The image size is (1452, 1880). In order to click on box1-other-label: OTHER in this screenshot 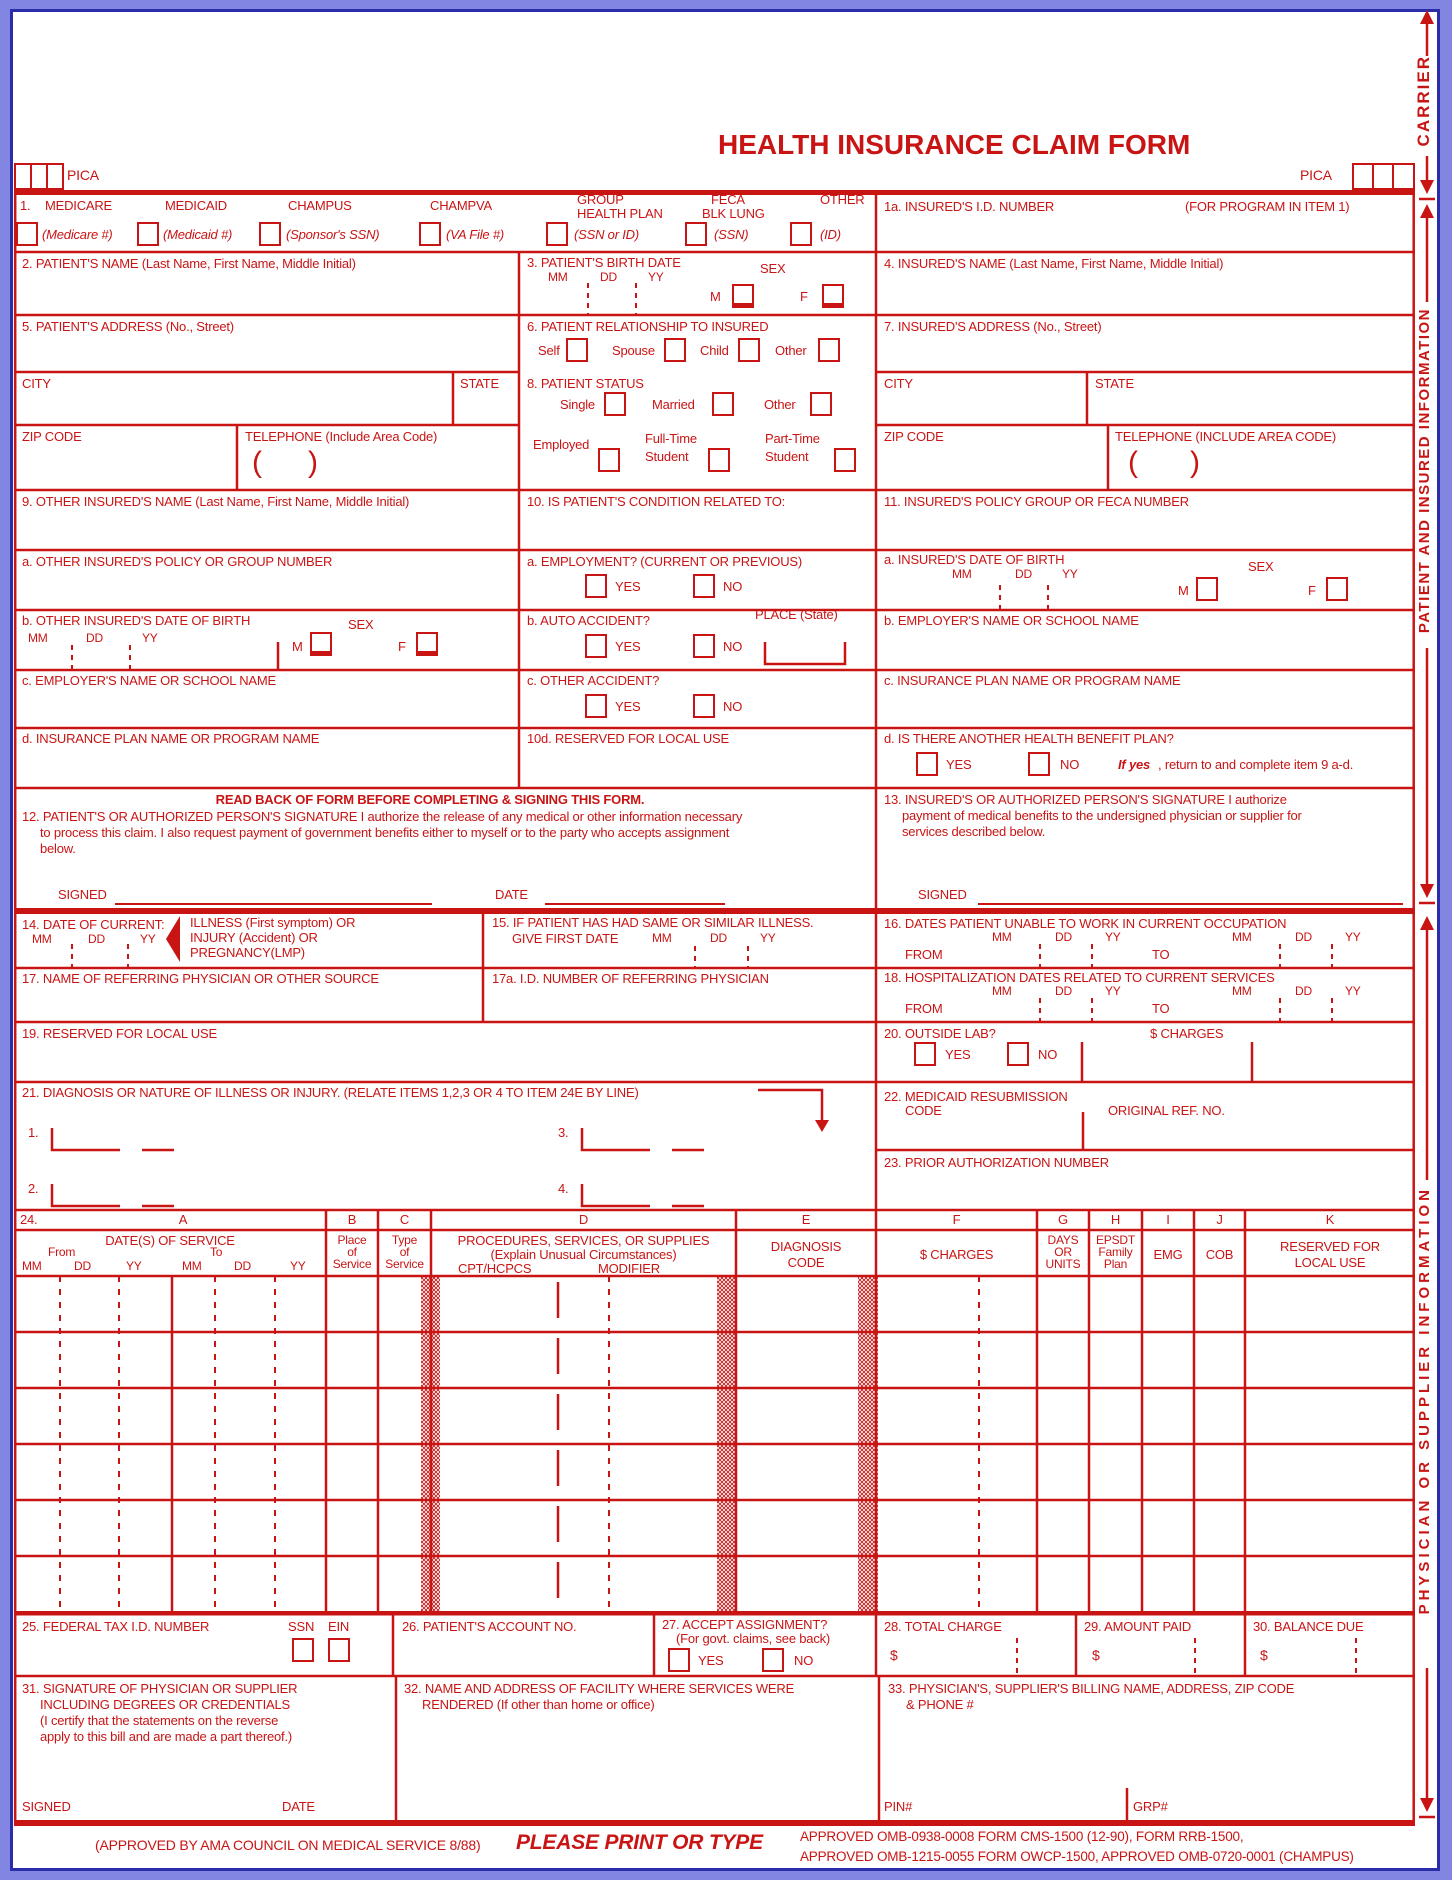, I will do `click(842, 199)`.